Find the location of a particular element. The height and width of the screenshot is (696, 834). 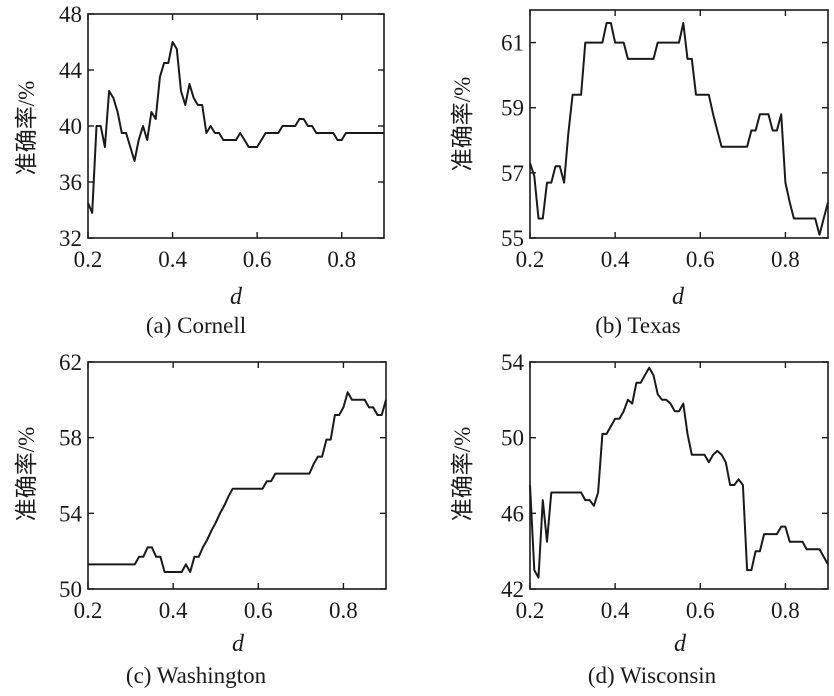

y-tick-label: 44 is located at coordinates (71, 70).